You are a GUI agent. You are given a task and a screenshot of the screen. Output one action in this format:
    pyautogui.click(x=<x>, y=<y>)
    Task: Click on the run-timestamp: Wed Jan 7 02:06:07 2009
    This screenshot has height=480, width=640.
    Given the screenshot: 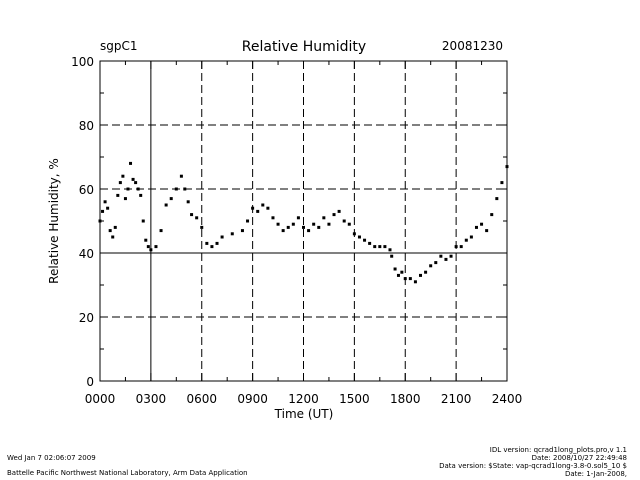 What is the action you would take?
    pyautogui.click(x=51, y=458)
    